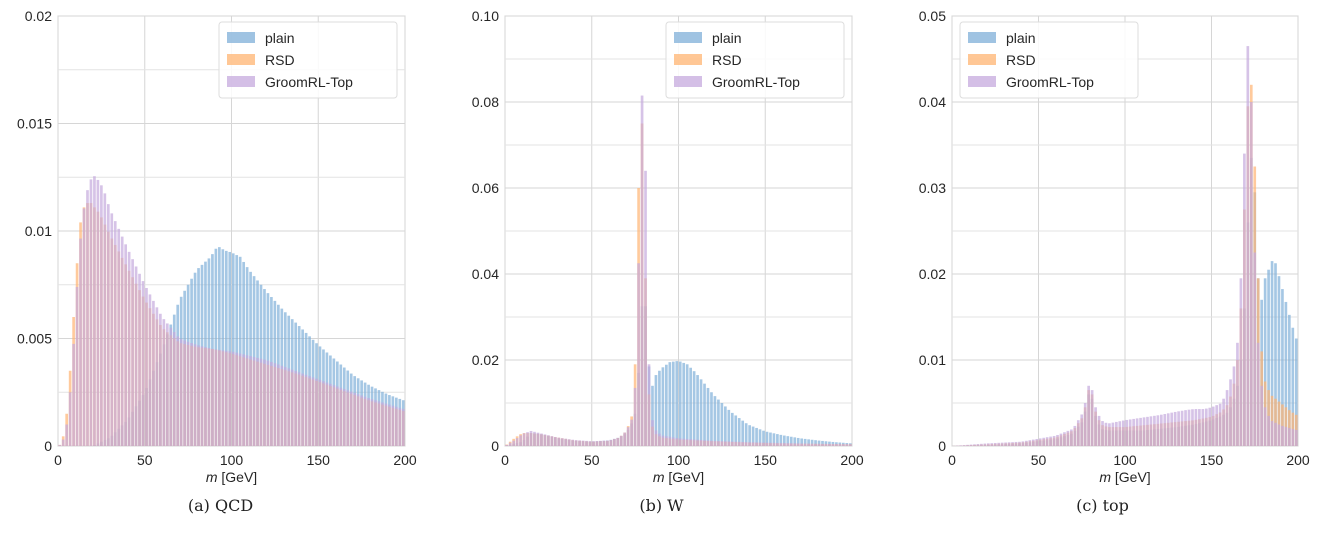 Image resolution: width=1323 pixels, height=541 pixels. What do you see at coordinates (982, 37) in the screenshot?
I see `legend-swatch-plain` at bounding box center [982, 37].